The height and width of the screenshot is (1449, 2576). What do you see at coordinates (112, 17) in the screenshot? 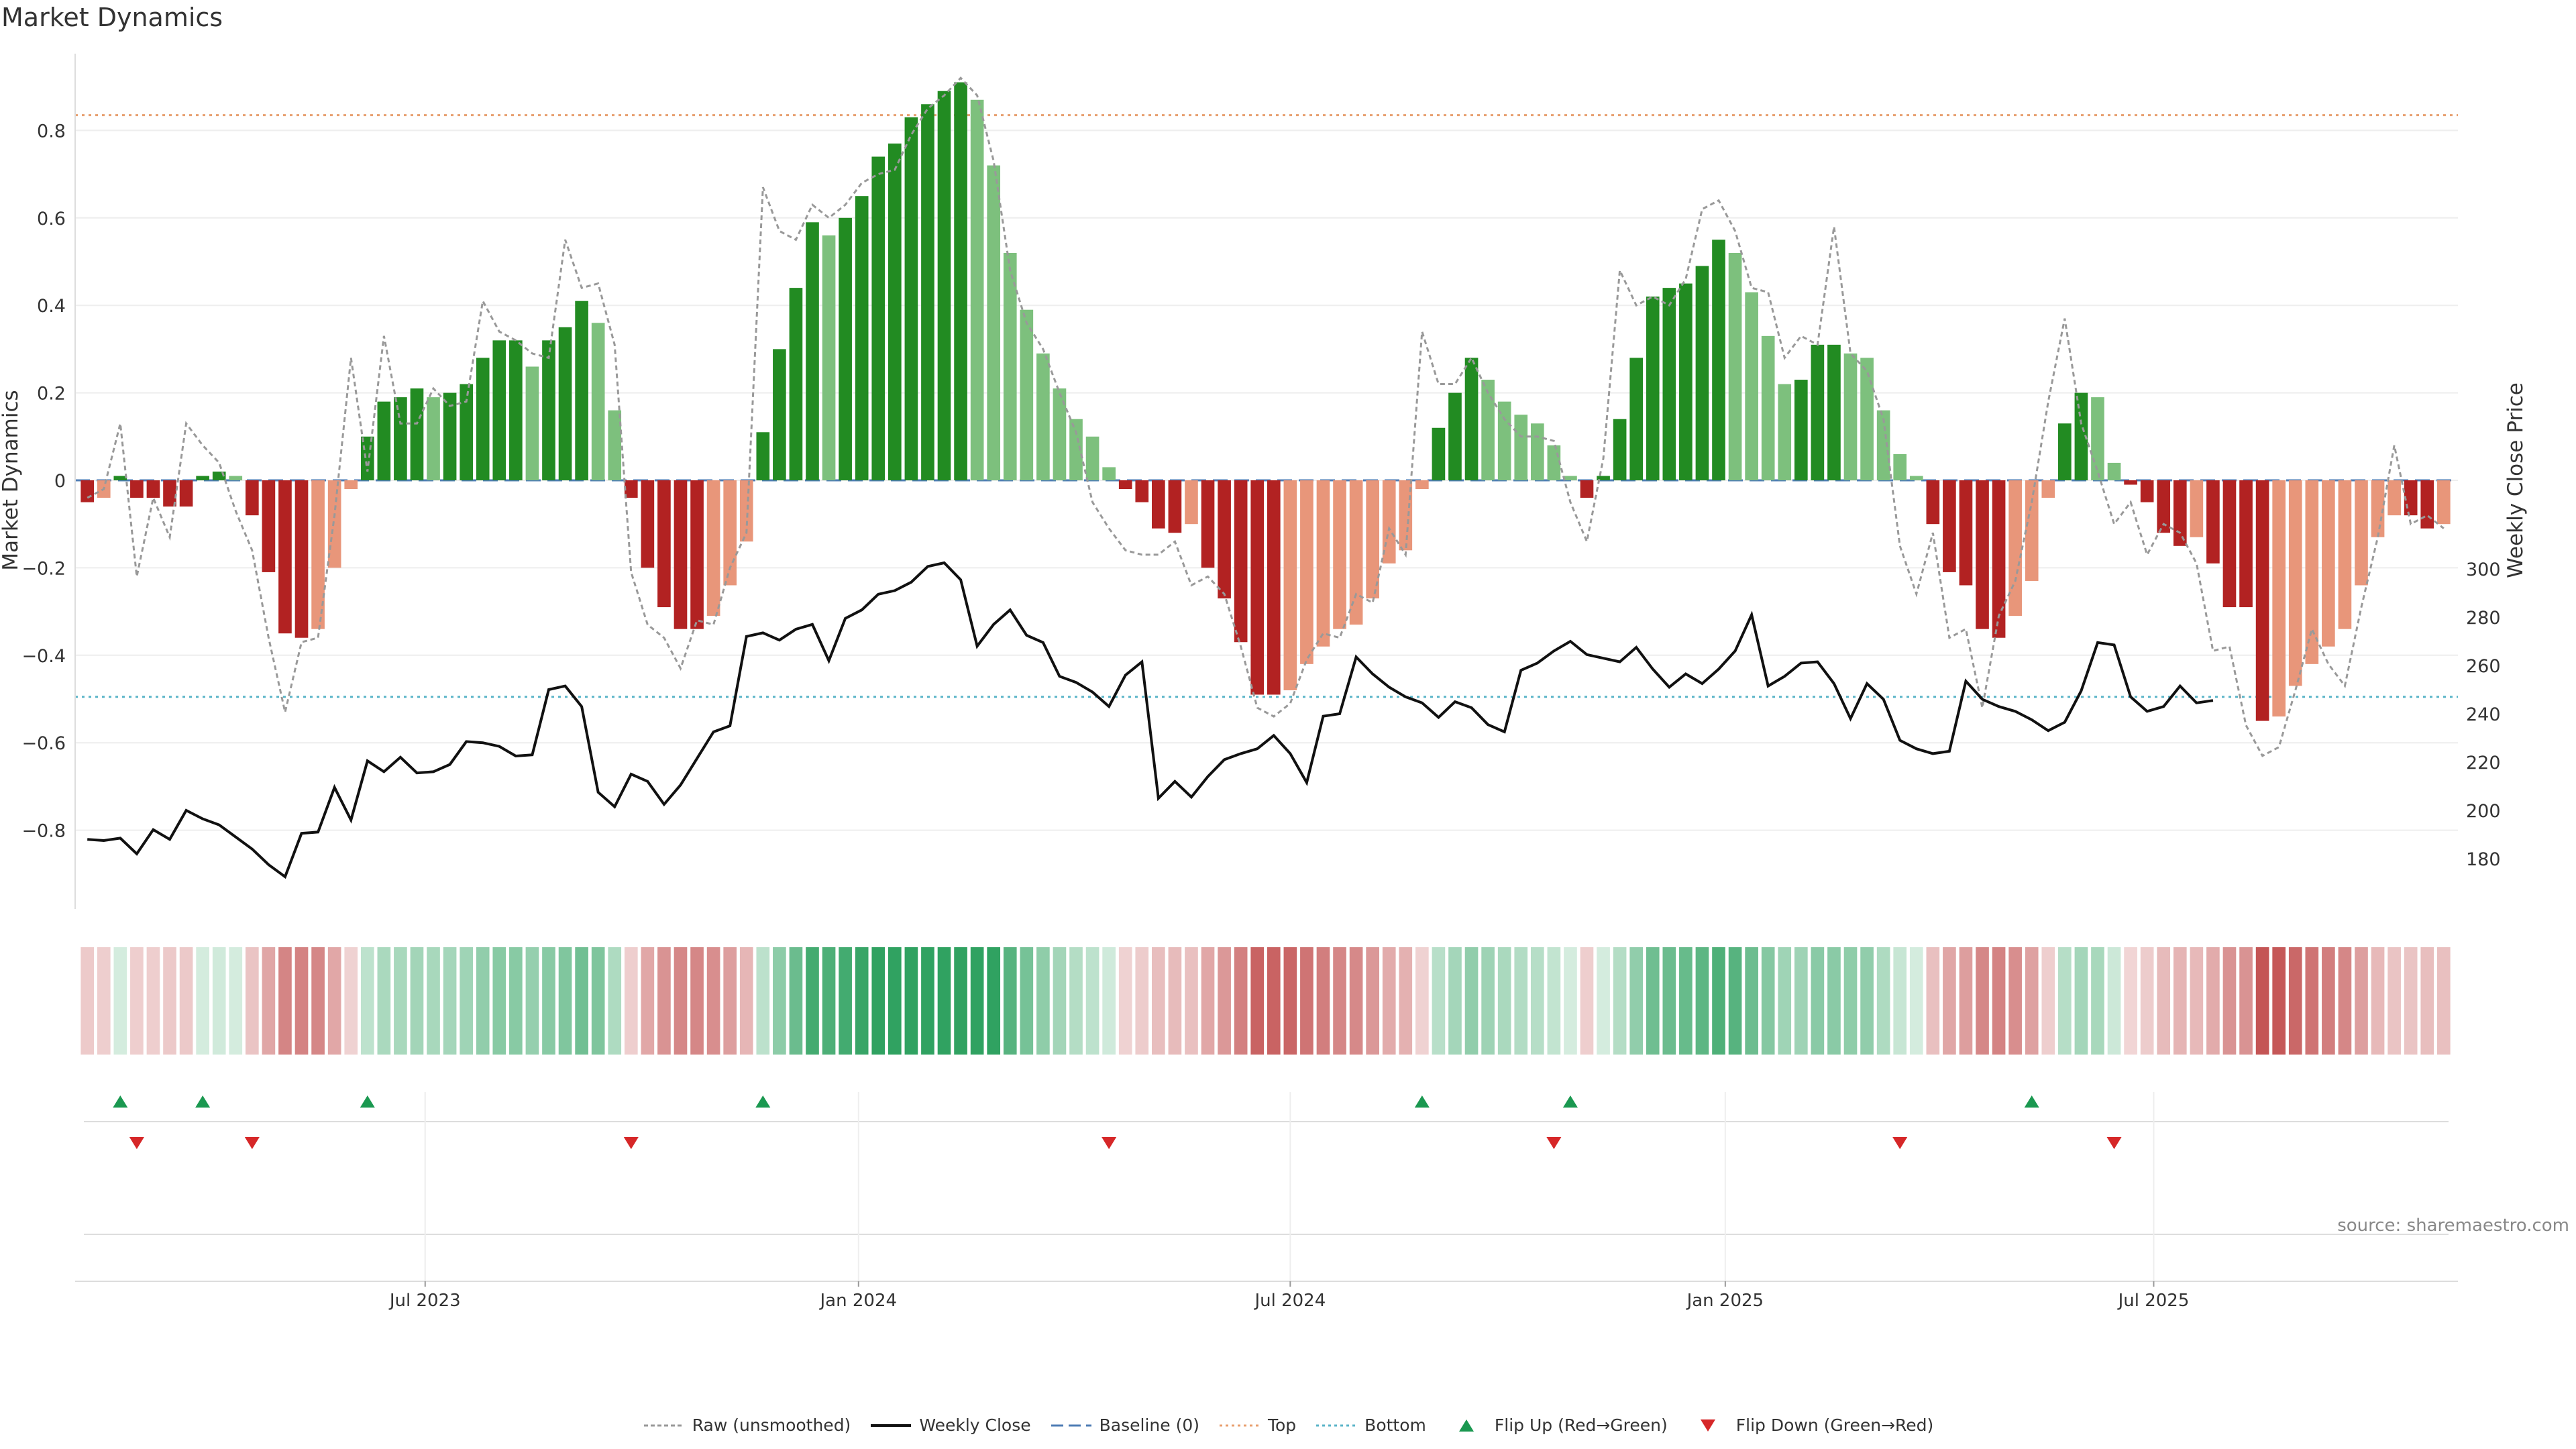
I see `chart-title: Market Dynamics` at bounding box center [112, 17].